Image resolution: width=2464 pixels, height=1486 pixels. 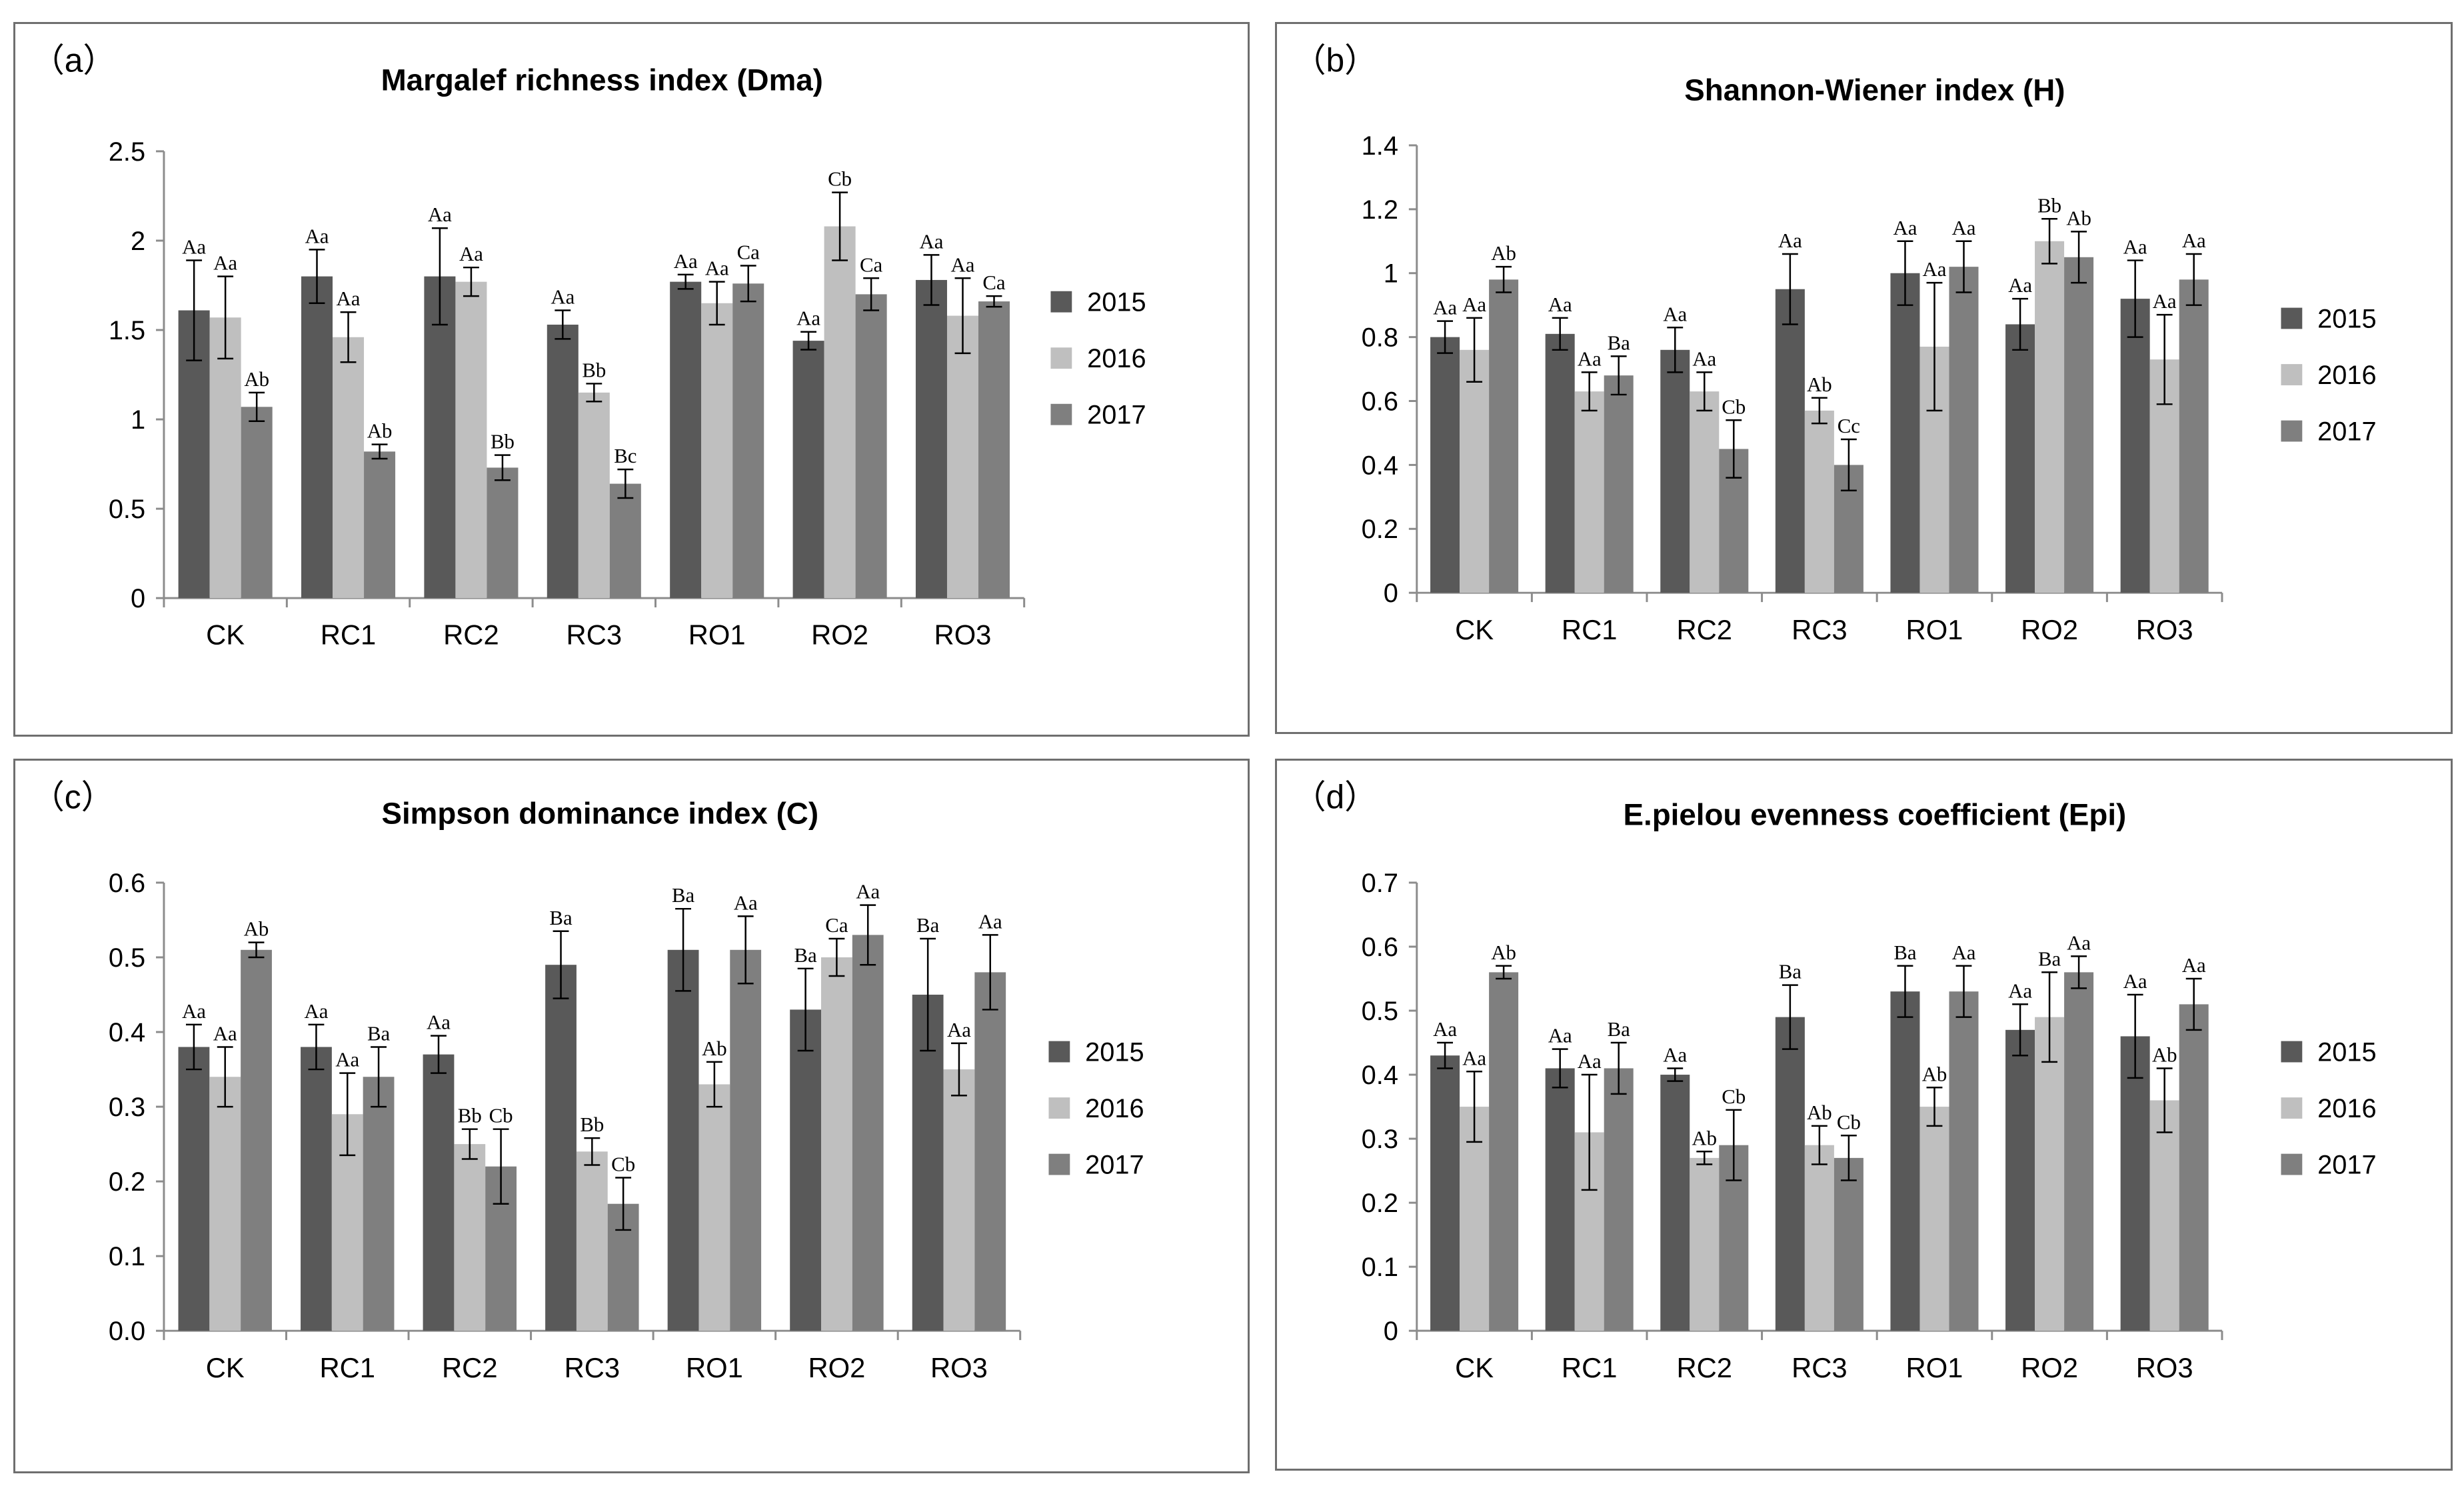 I want to click on chart-c-legend-label-2017: 2017, so click(x=1114, y=1165).